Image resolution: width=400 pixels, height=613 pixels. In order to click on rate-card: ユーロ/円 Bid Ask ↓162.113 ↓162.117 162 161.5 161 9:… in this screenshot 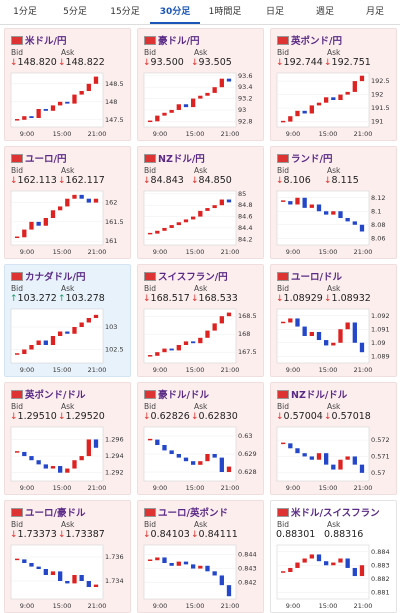, I will do `click(67, 202)`.